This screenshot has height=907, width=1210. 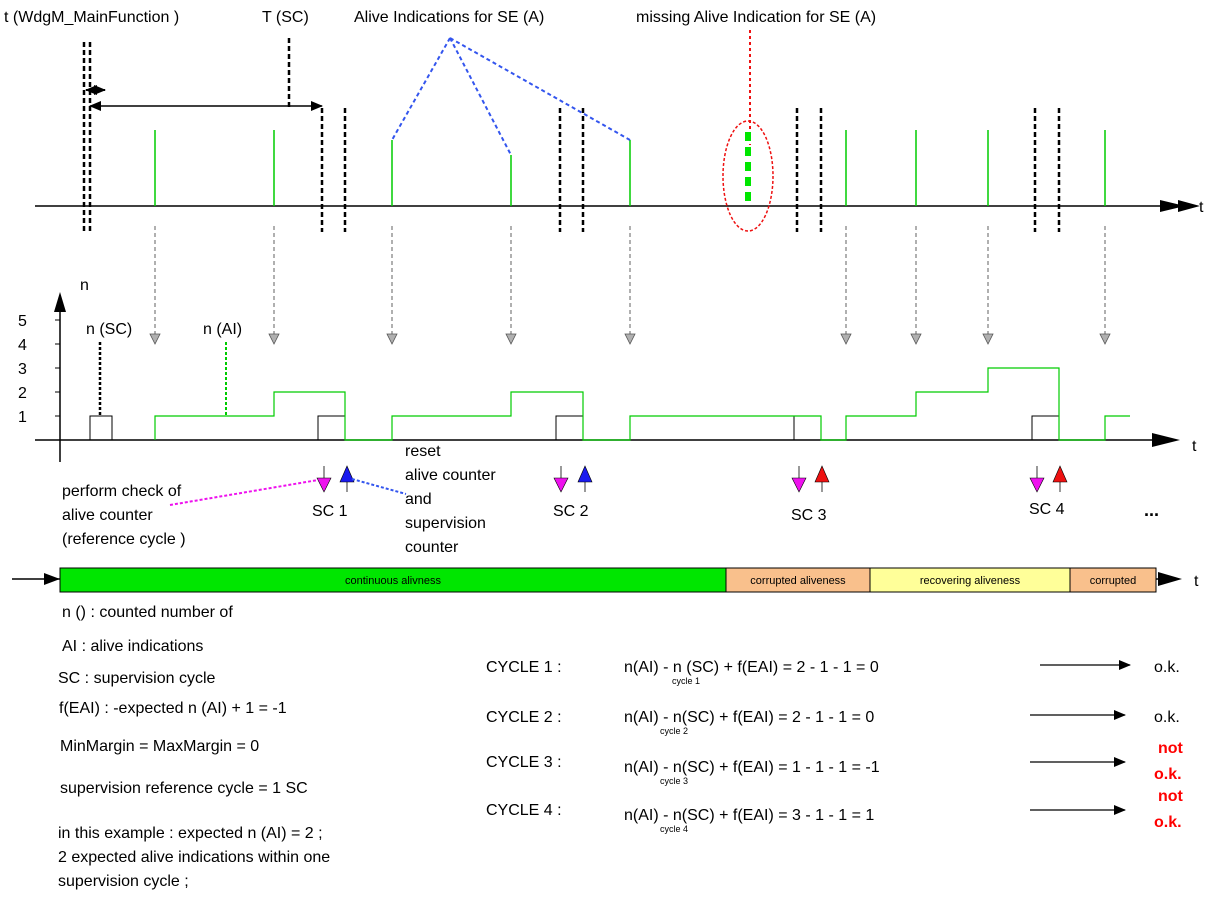 What do you see at coordinates (574, 428) in the screenshot?
I see `sc-boxes` at bounding box center [574, 428].